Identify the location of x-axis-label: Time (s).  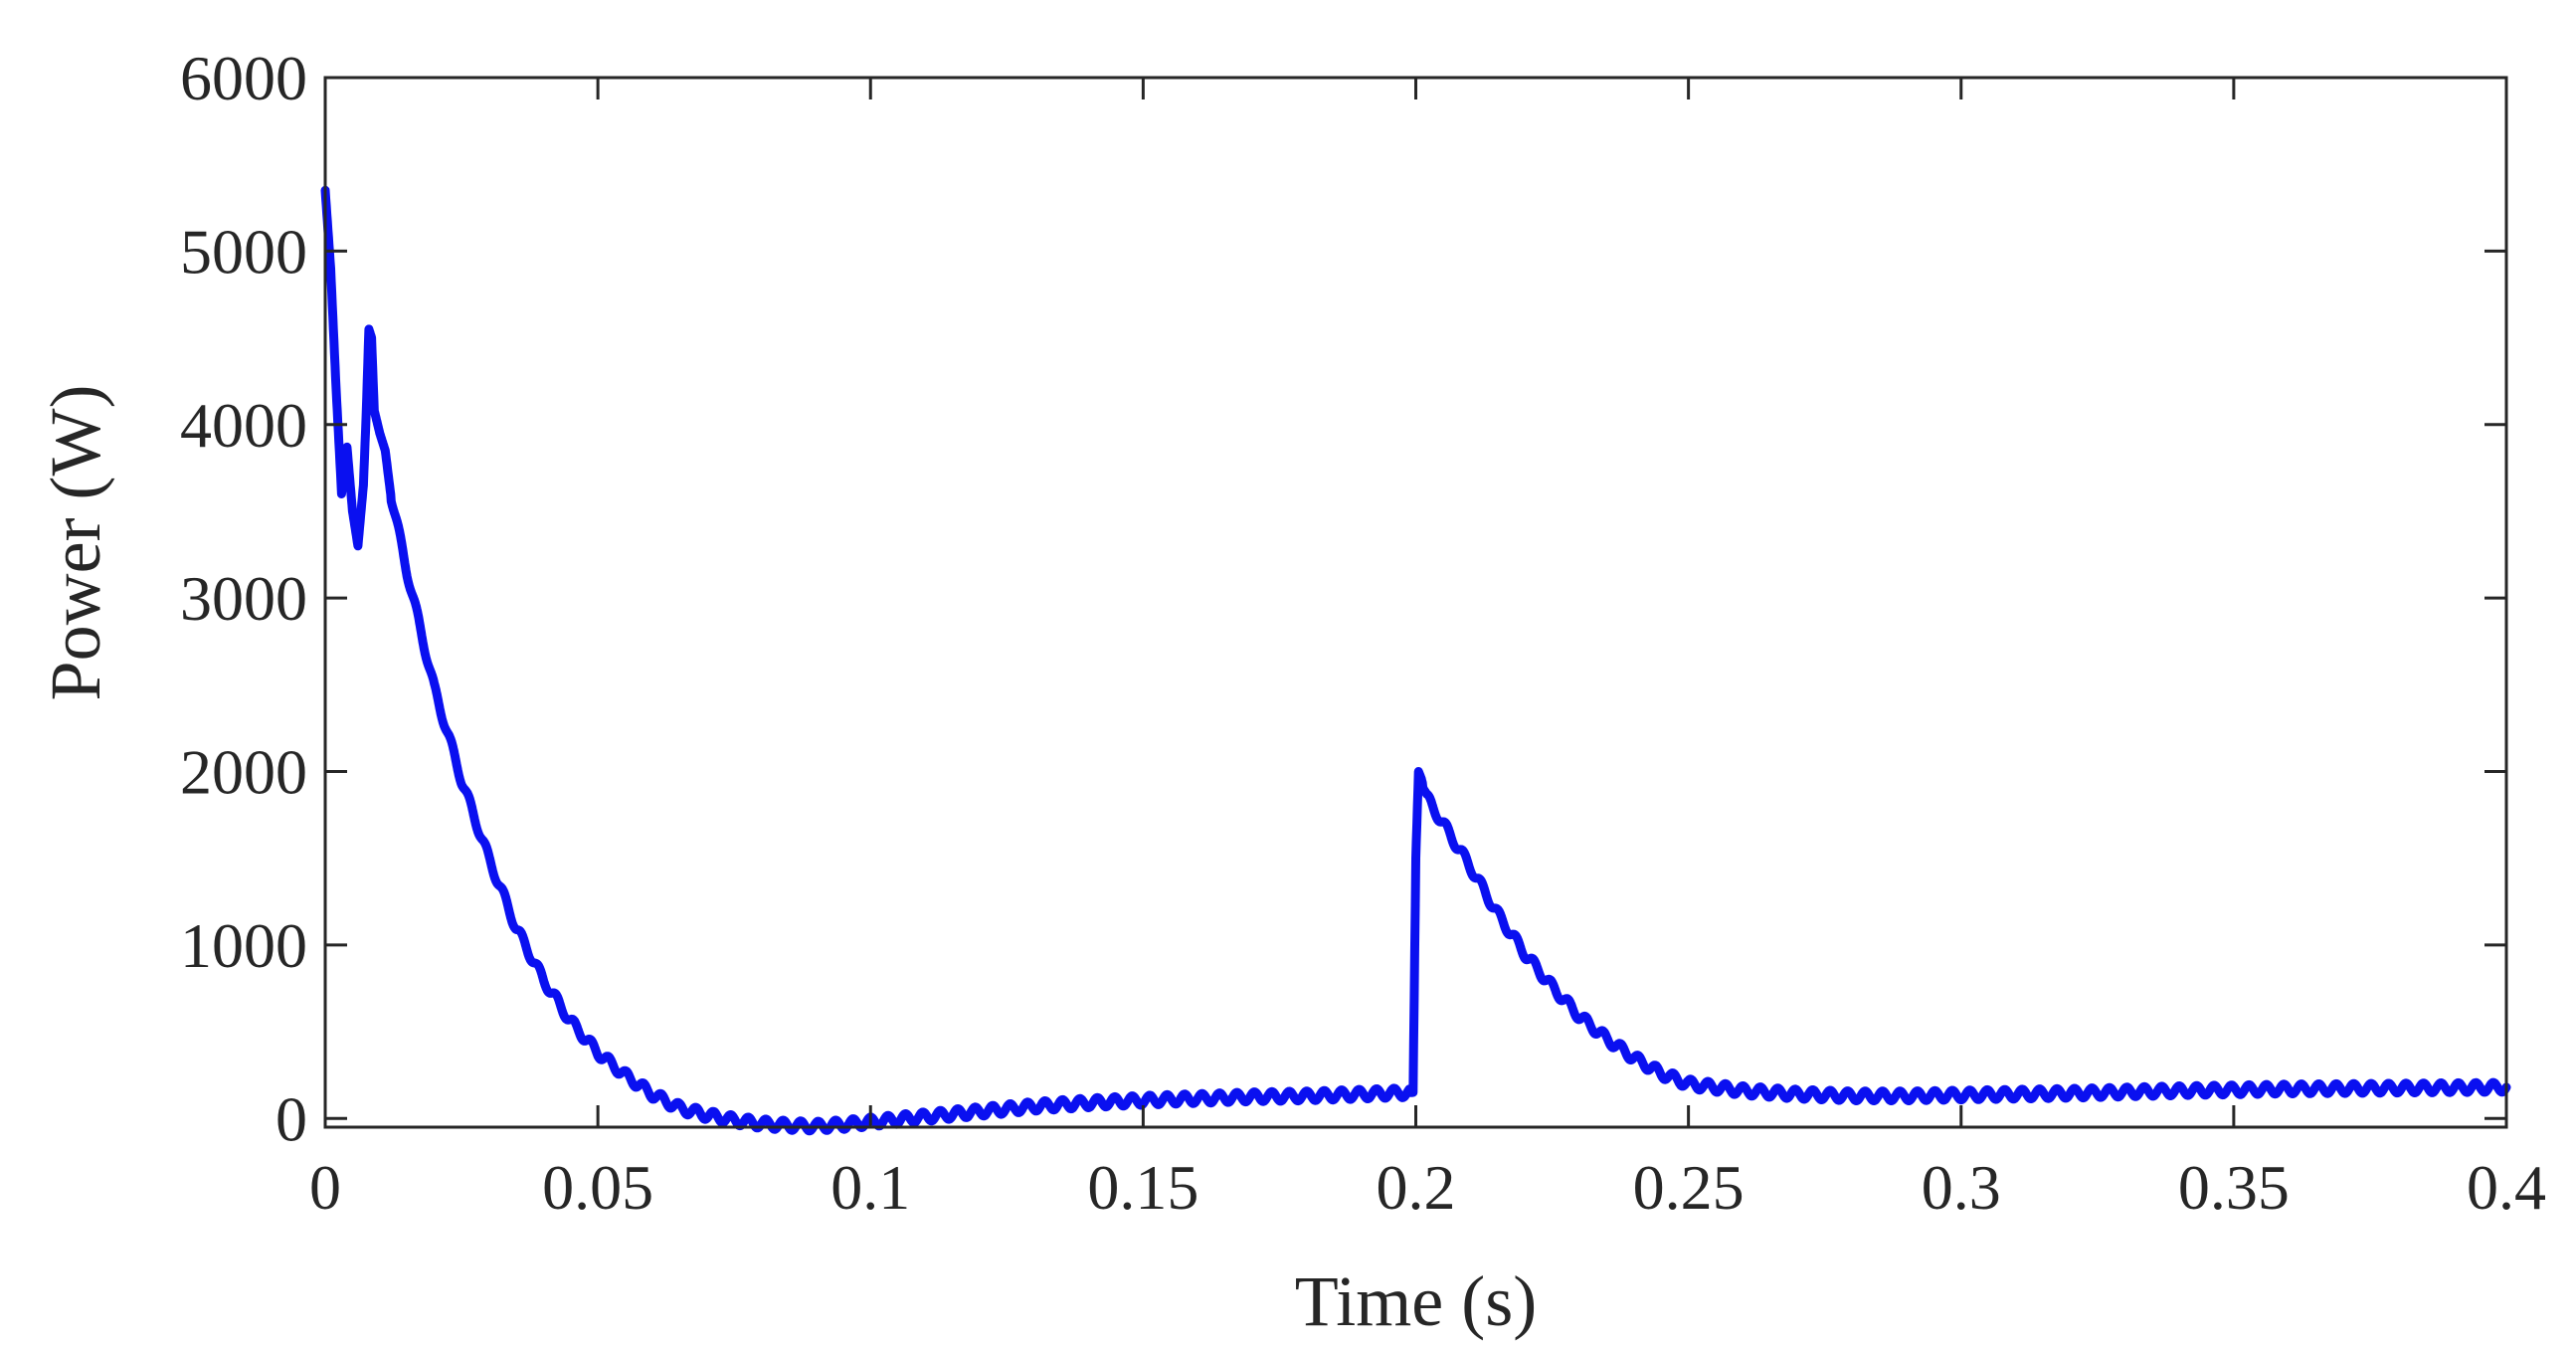
(1416, 1301).